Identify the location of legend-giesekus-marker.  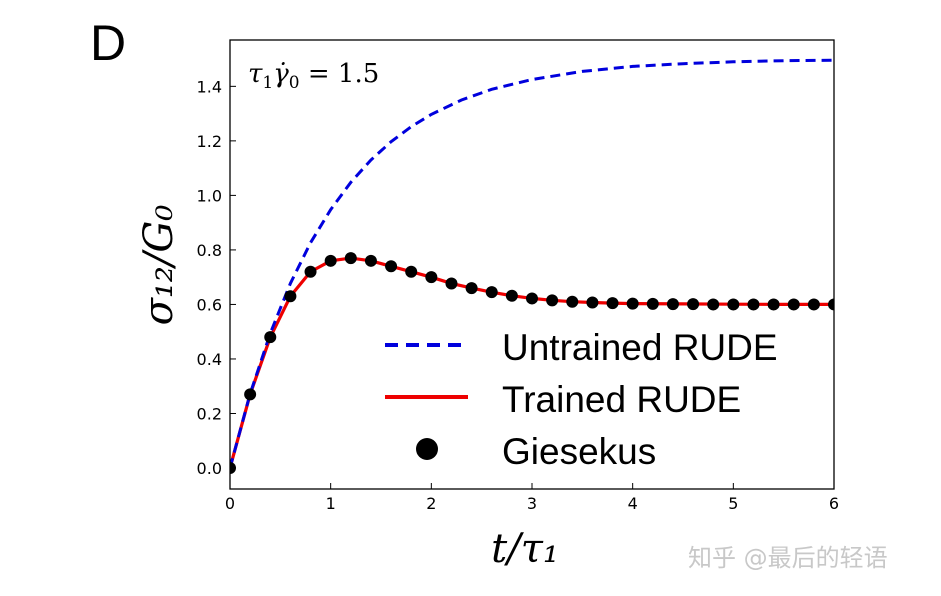
(427, 449).